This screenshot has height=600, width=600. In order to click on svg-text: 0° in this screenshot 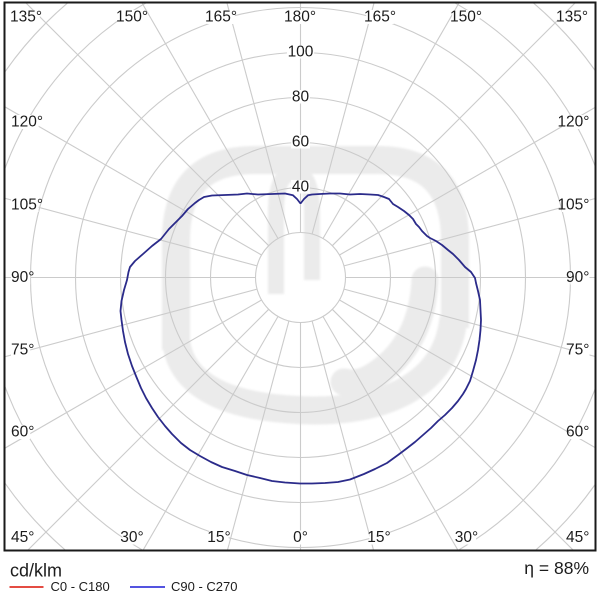, I will do `click(300, 537)`.